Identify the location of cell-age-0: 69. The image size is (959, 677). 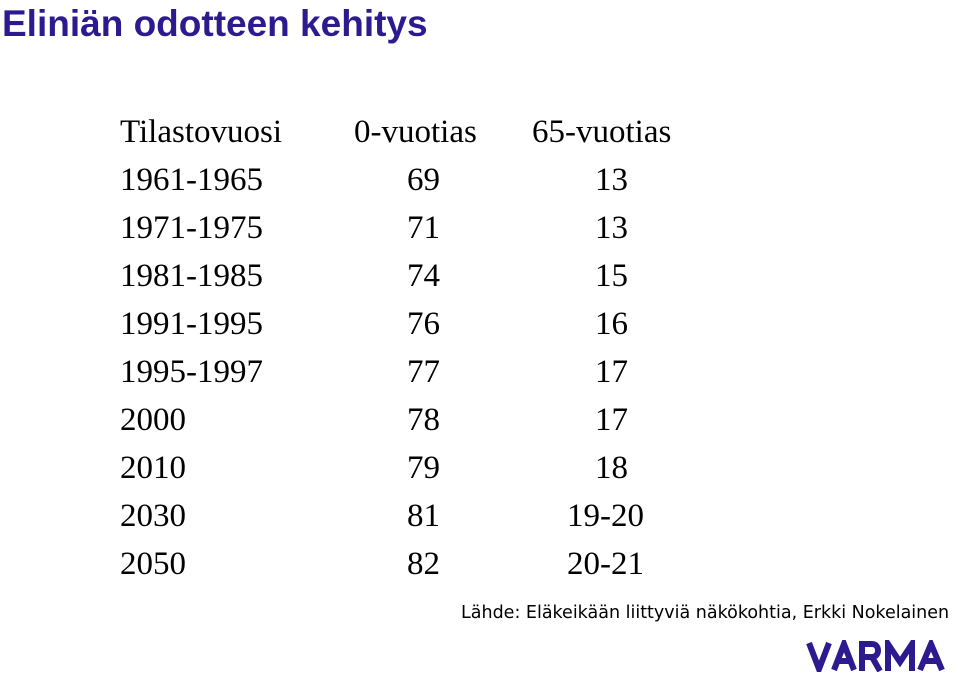
(423, 180).